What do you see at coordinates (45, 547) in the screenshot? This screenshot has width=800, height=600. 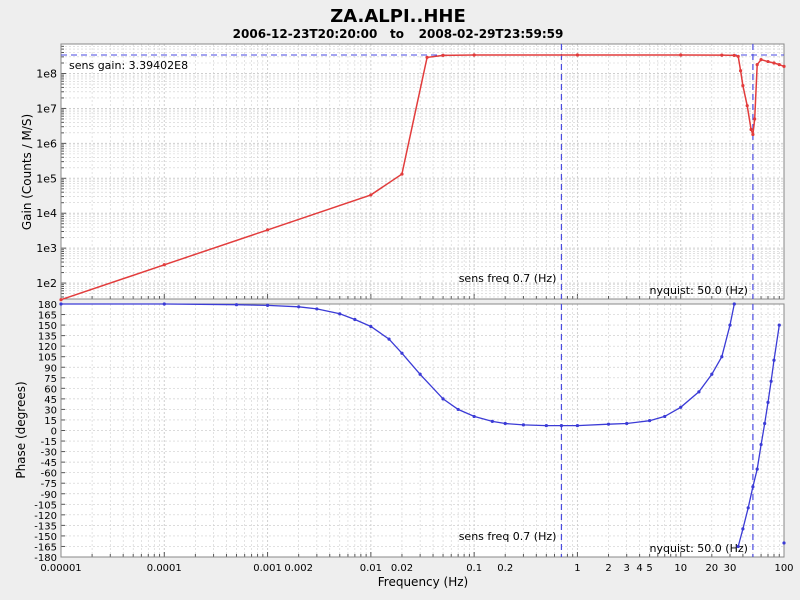 I see `phase-ytick-label: -165` at bounding box center [45, 547].